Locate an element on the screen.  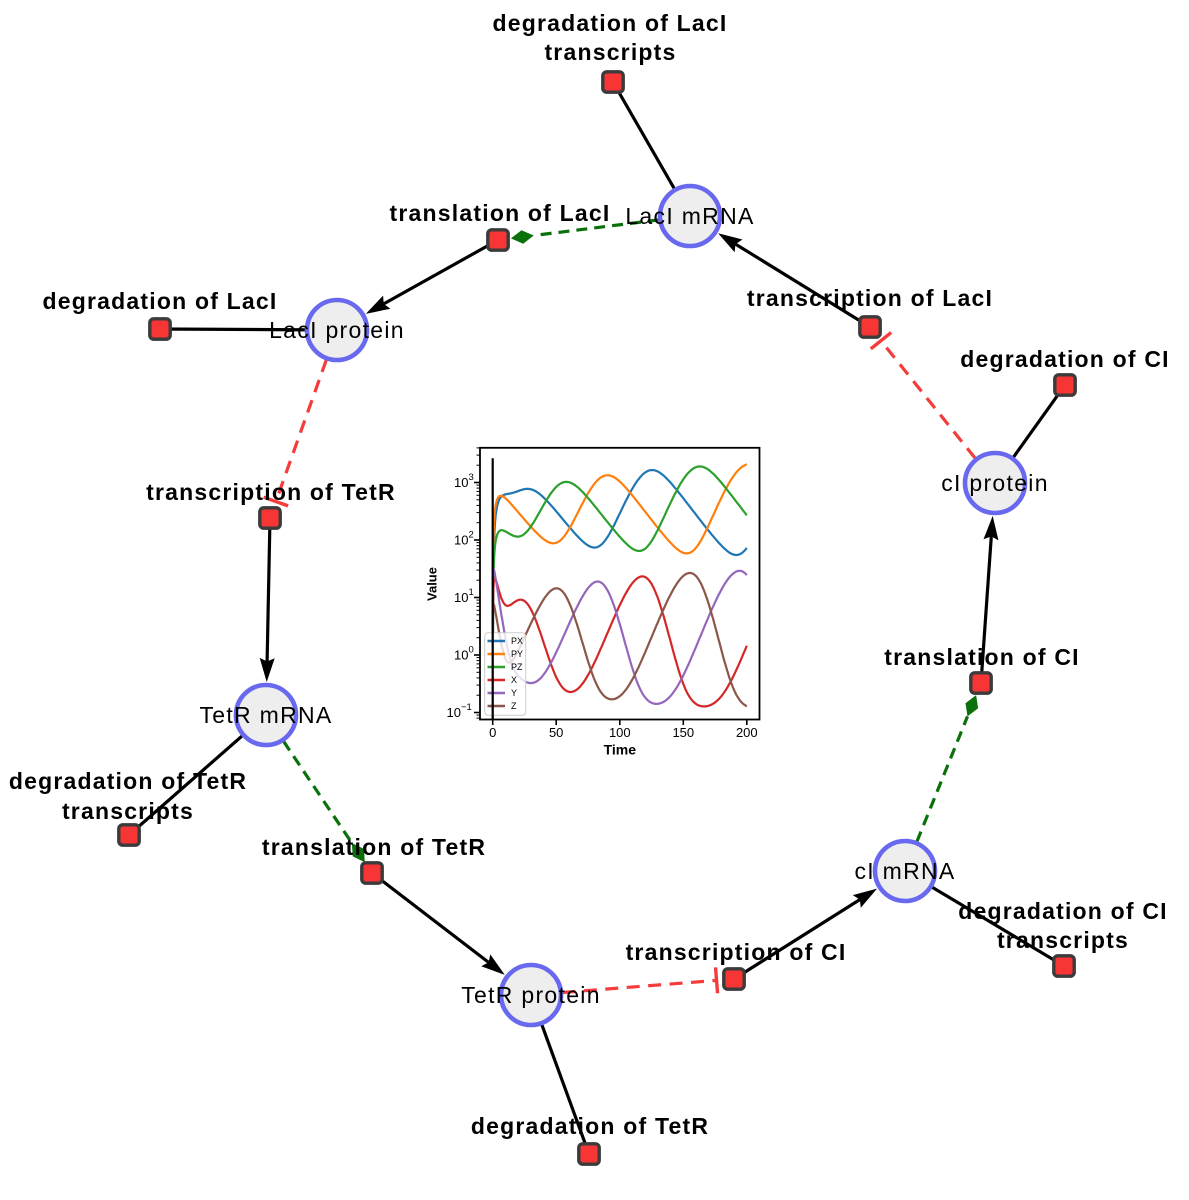
svg-text: 2 is located at coordinates (471, 535).